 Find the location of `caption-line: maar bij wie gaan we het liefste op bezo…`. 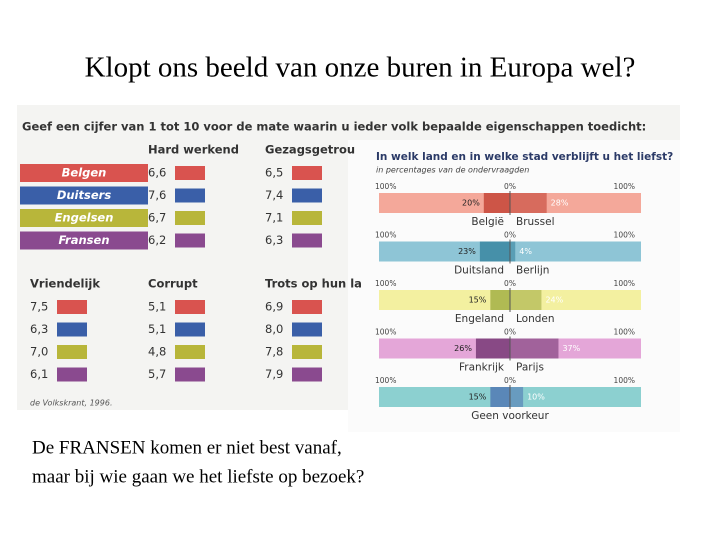

caption-line: maar bij wie gaan we het liefste op bezo… is located at coordinates (198, 476).